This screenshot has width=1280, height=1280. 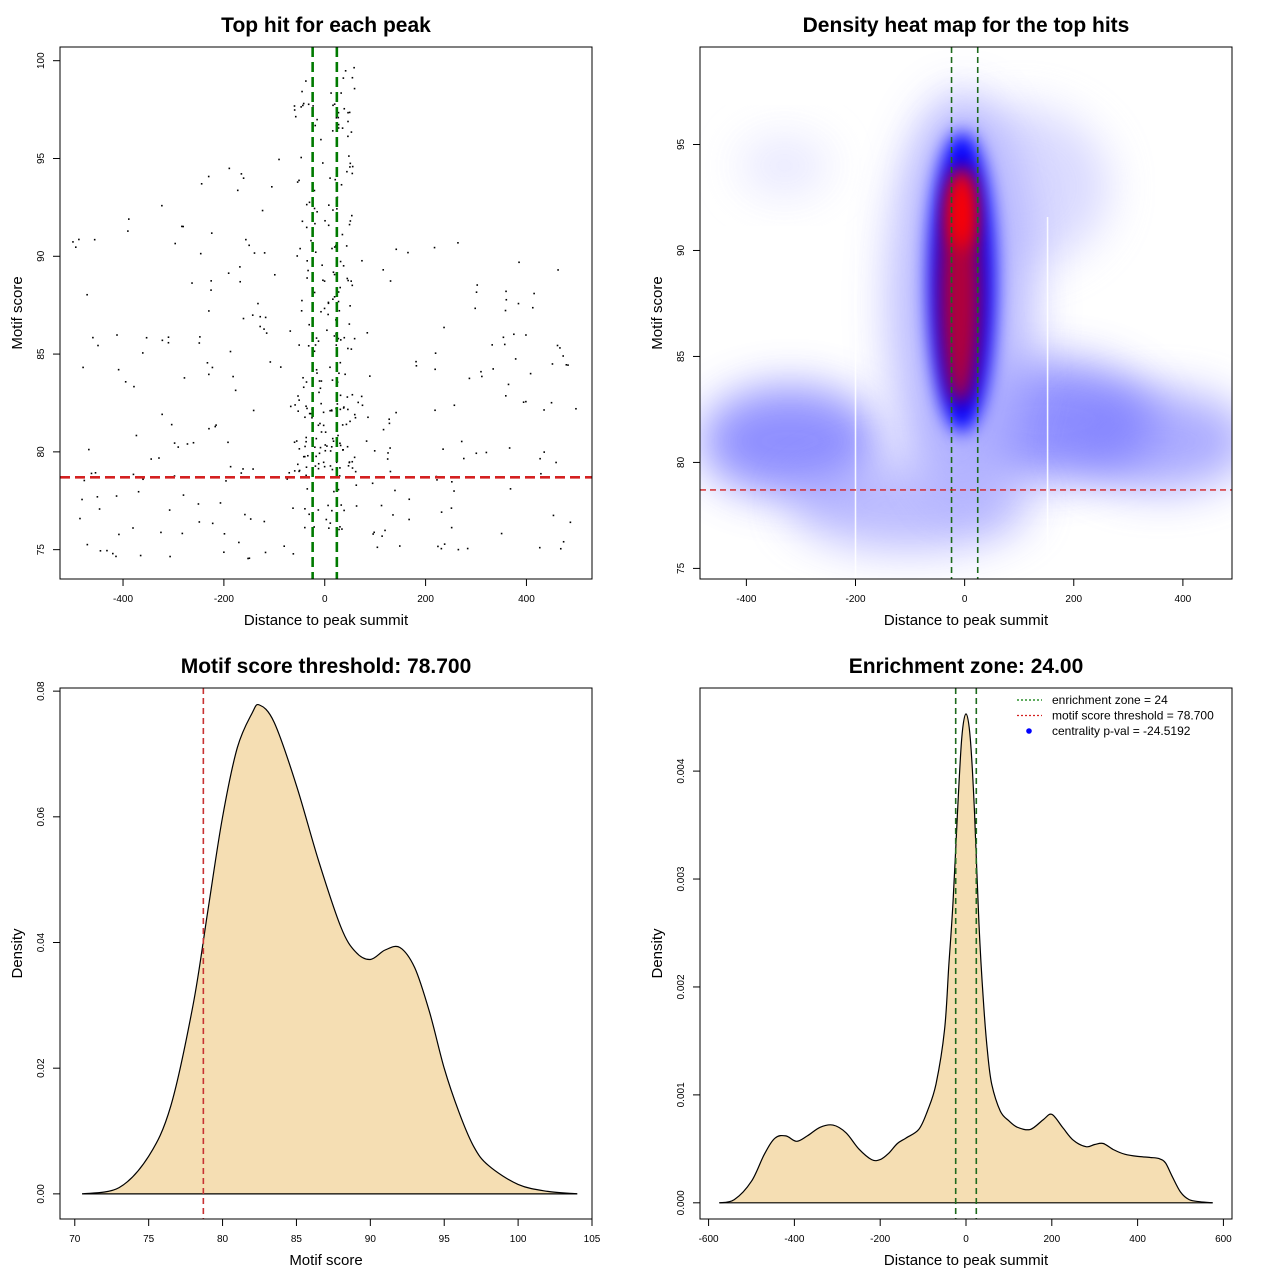 I want to click on x-tick-label: 70, so click(x=75, y=1239).